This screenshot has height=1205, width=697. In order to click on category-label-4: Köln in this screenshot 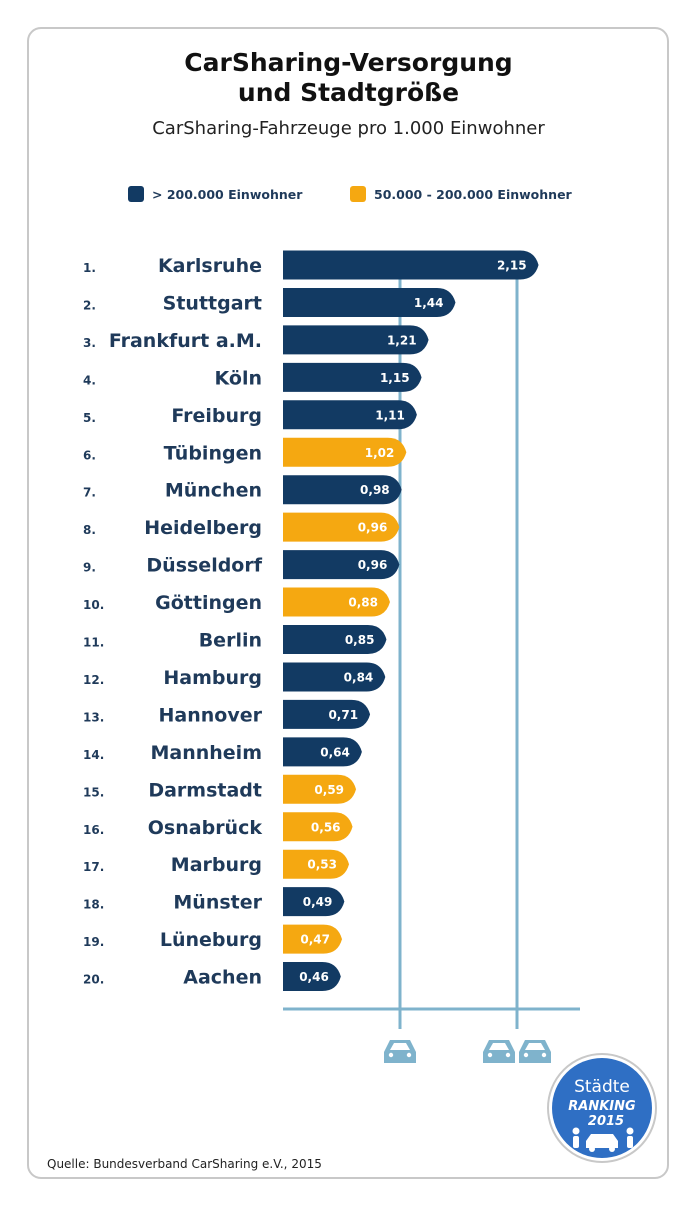, I will do `click(238, 378)`.